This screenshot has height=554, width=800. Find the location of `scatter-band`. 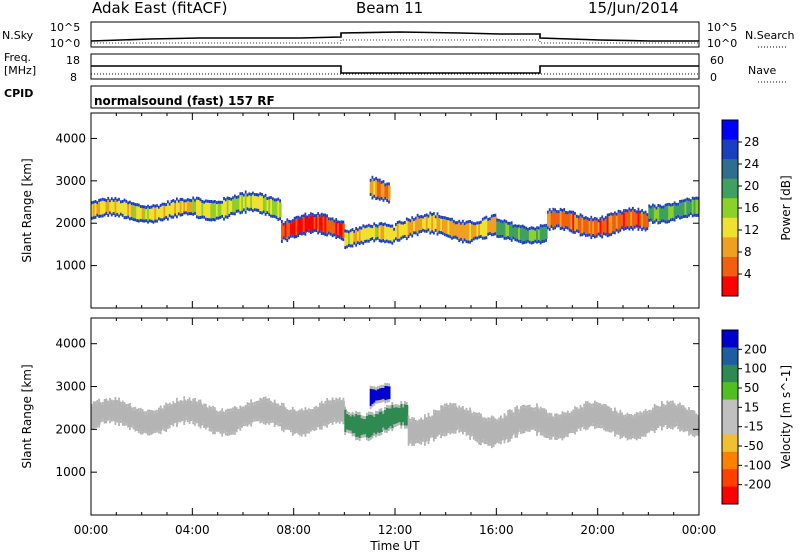

scatter-band is located at coordinates (376, 421).